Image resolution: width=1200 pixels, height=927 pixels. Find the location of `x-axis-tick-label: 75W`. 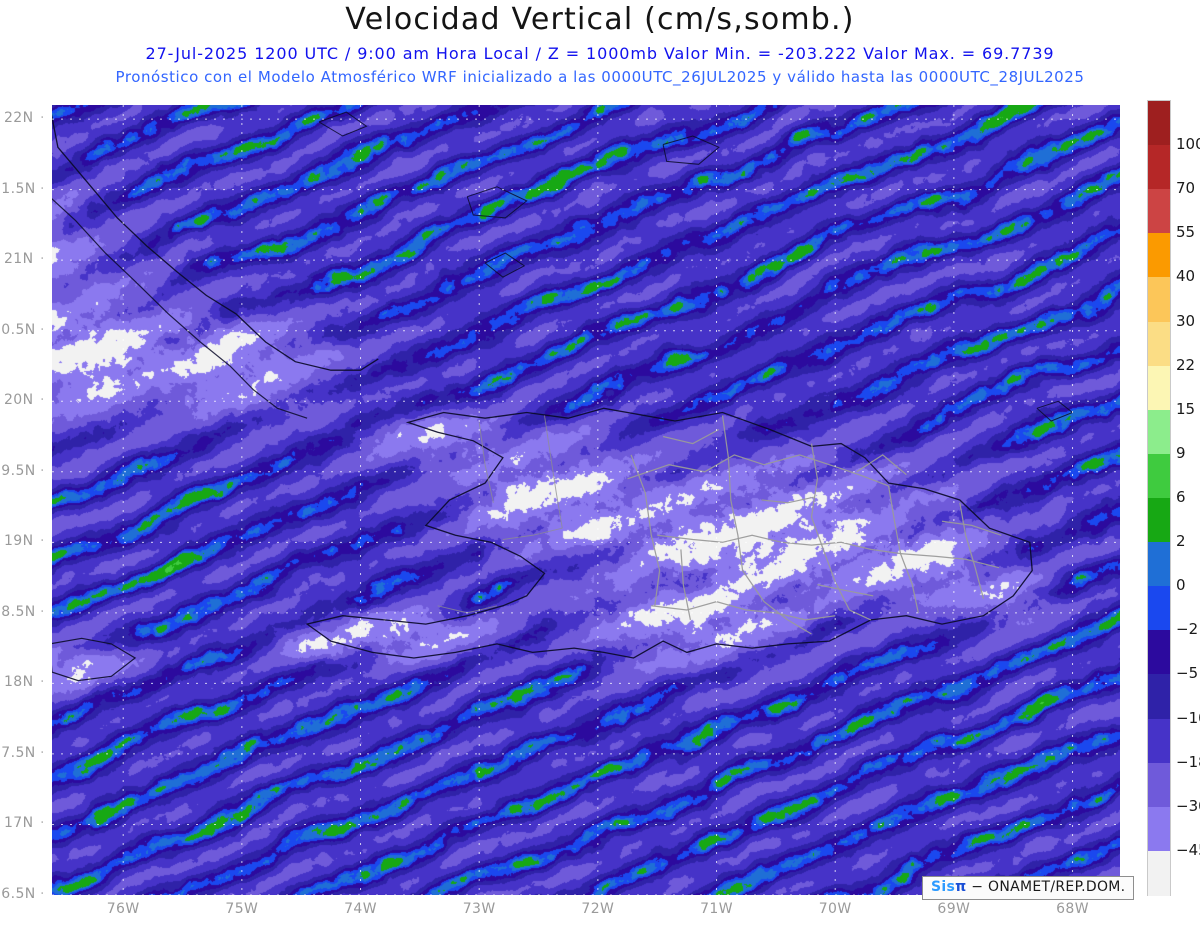

x-axis-tick-label: 75W is located at coordinates (242, 909).